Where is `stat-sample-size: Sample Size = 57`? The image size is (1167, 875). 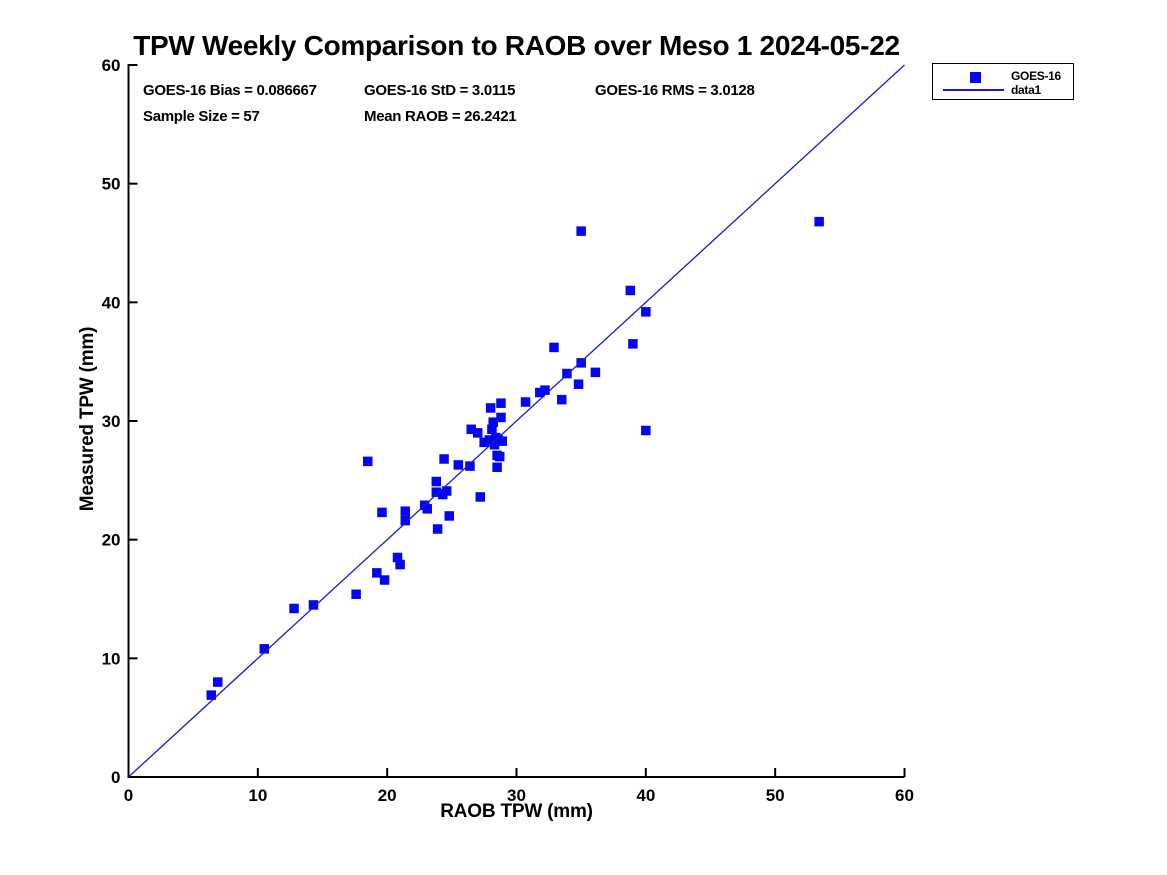 stat-sample-size: Sample Size = 57 is located at coordinates (201, 116).